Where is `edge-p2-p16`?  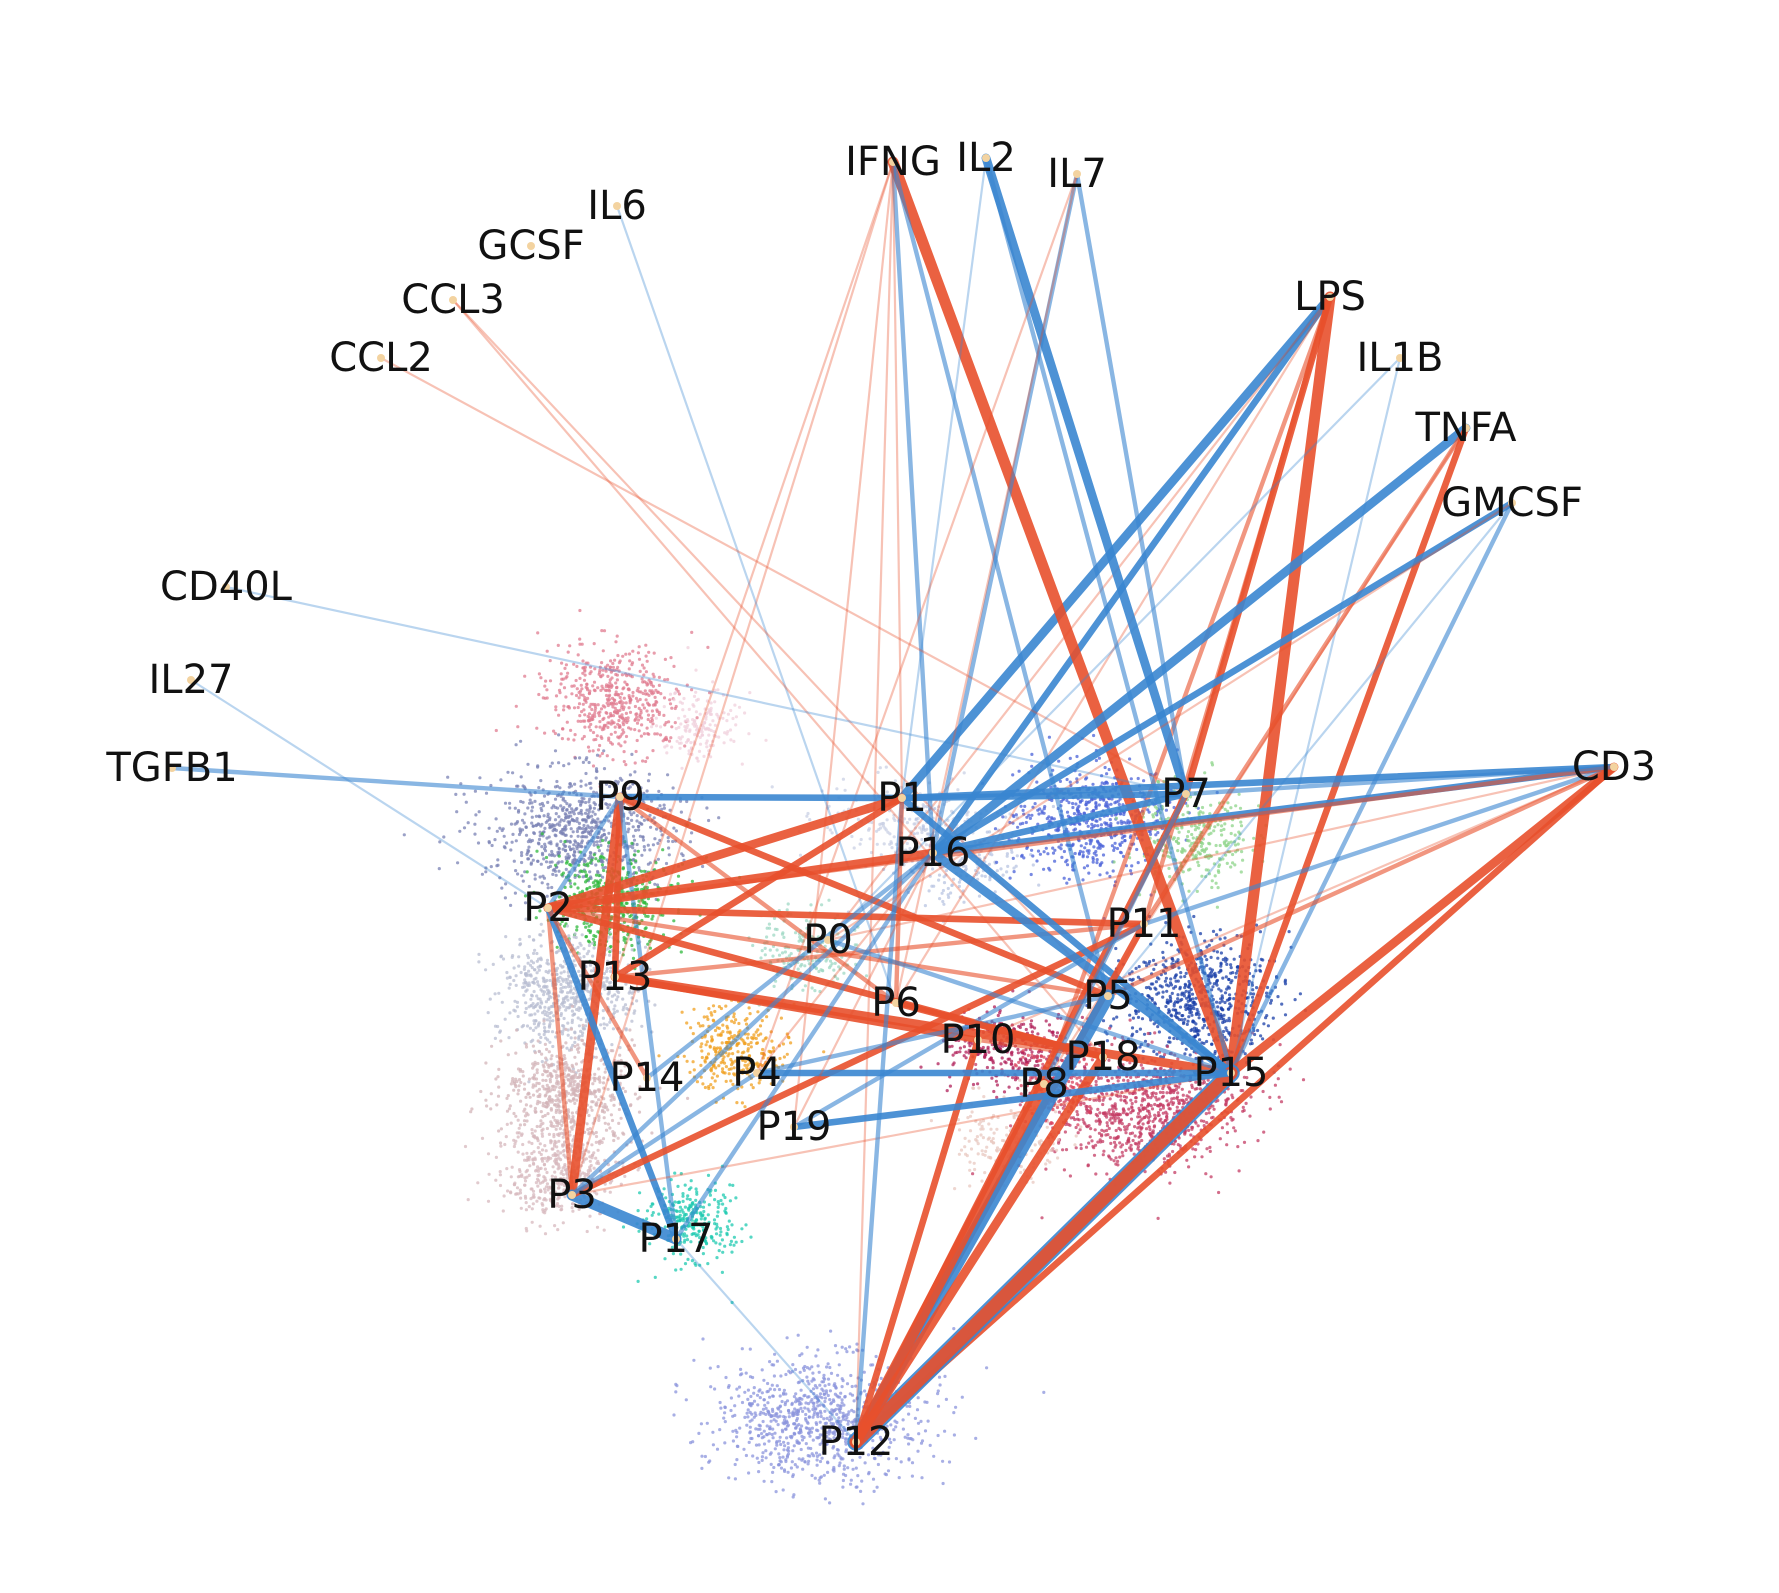 edge-p2-p16 is located at coordinates (740, 880).